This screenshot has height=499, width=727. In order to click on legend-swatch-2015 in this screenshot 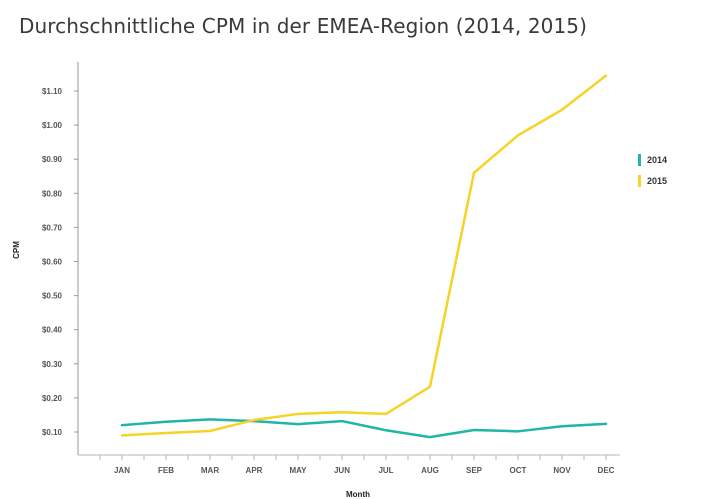, I will do `click(639, 181)`.